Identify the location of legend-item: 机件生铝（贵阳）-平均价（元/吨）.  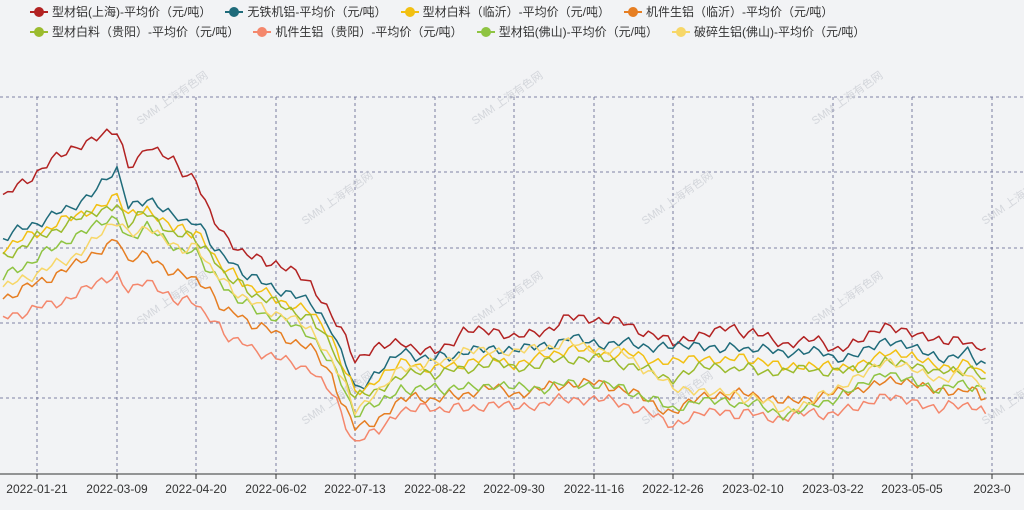
(358, 31).